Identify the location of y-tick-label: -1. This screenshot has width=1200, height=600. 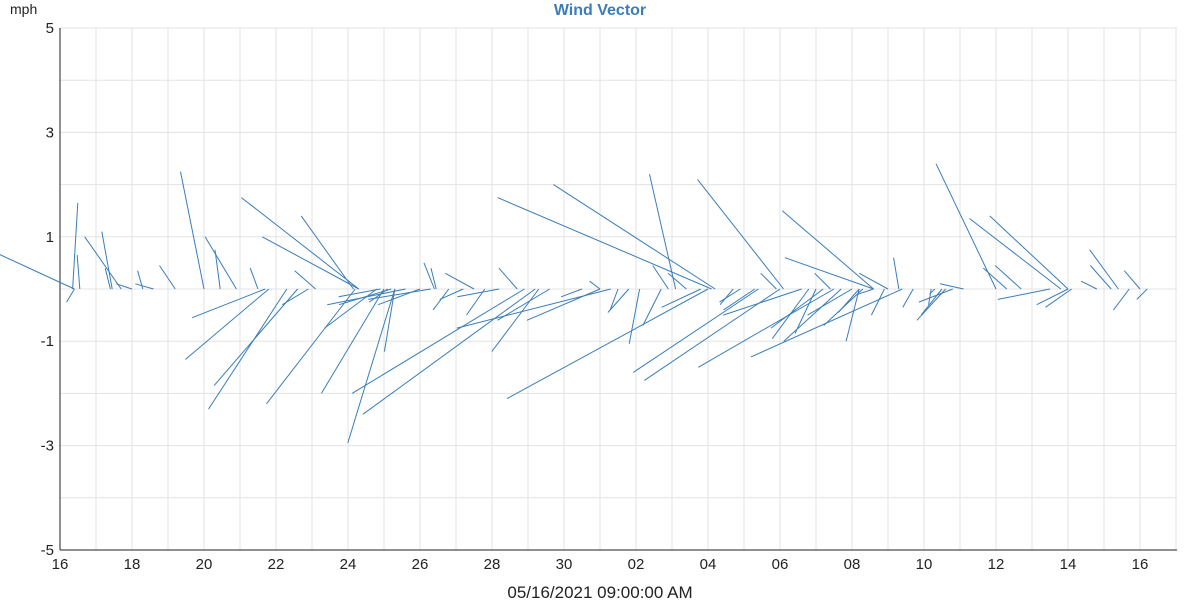
(47, 341).